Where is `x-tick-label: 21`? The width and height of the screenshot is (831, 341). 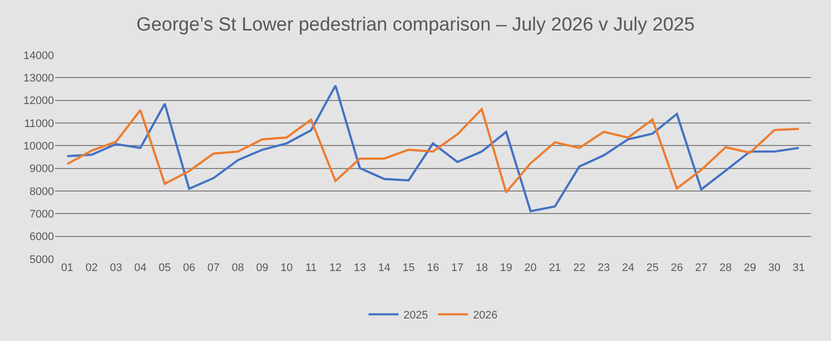
x-tick-label: 21 is located at coordinates (555, 268).